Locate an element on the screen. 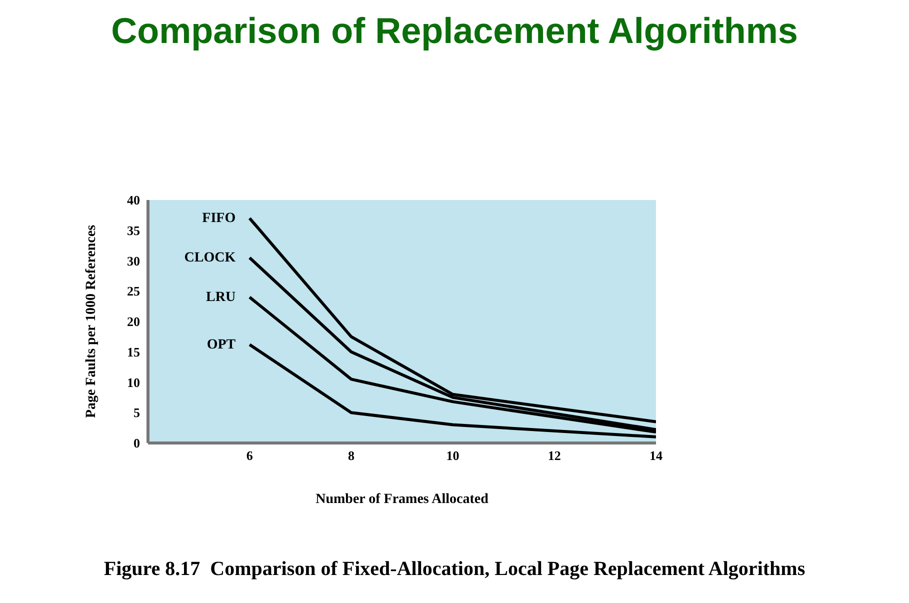  x-tick-label: 10 is located at coordinates (453, 456).